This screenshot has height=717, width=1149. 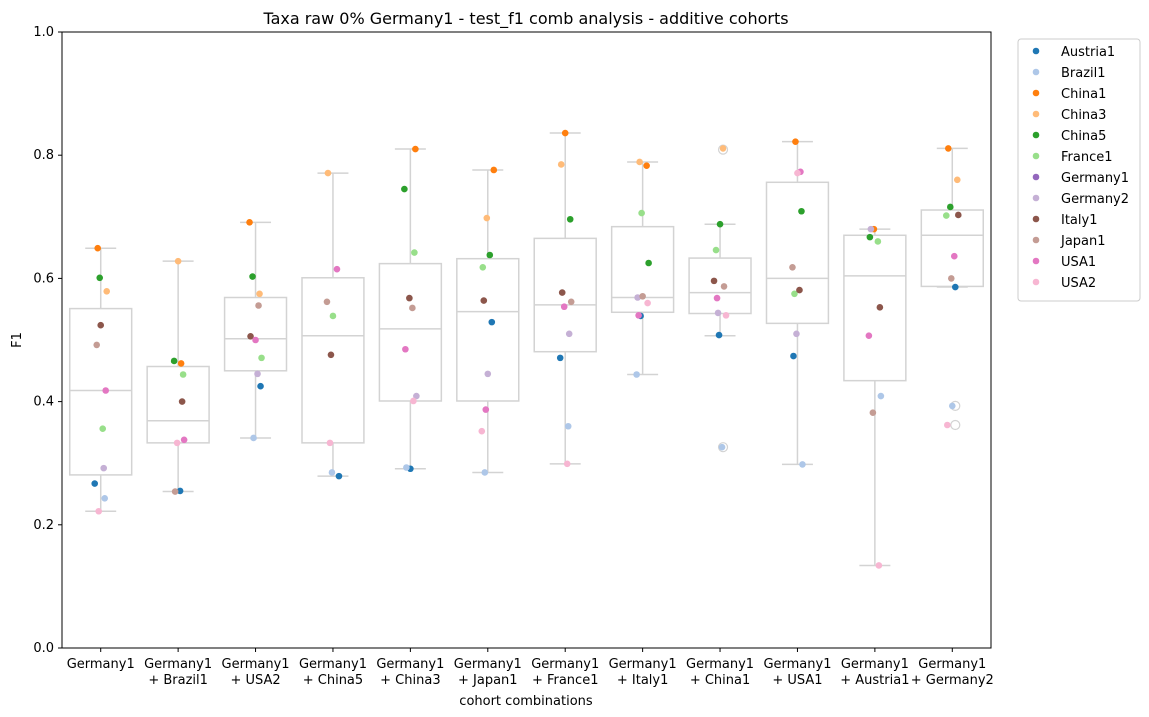 What do you see at coordinates (1036, 135) in the screenshot?
I see `legend-marker-China5` at bounding box center [1036, 135].